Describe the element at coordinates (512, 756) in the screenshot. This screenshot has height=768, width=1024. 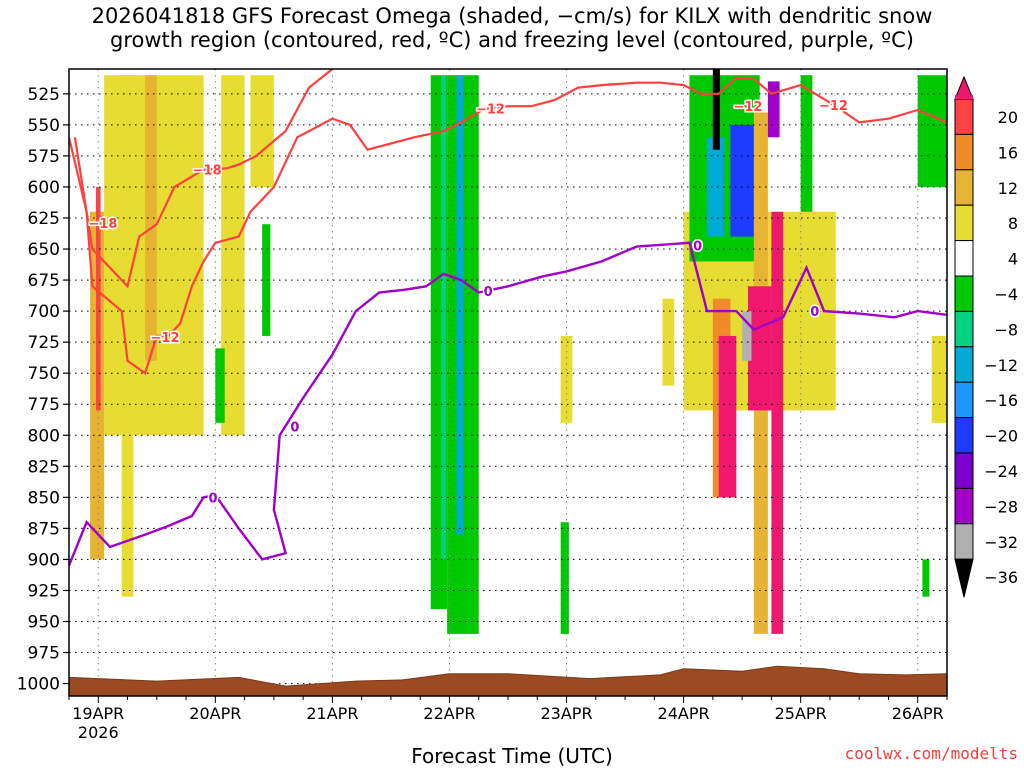
I see `x-axis-label: Forecast Time (UTC)` at that location.